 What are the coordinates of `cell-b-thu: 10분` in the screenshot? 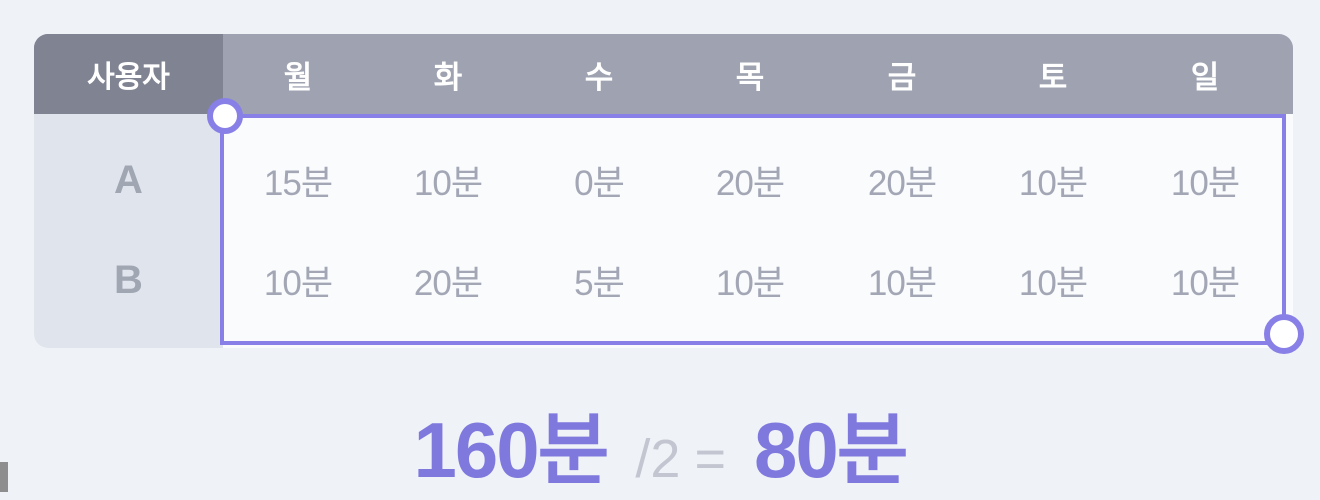 It's located at (750, 283).